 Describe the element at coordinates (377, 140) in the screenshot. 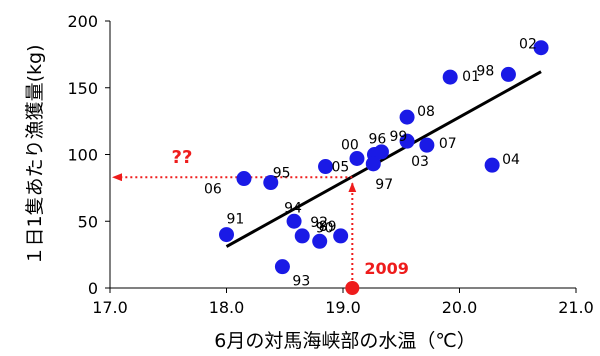

I see `point-label: 96` at that location.